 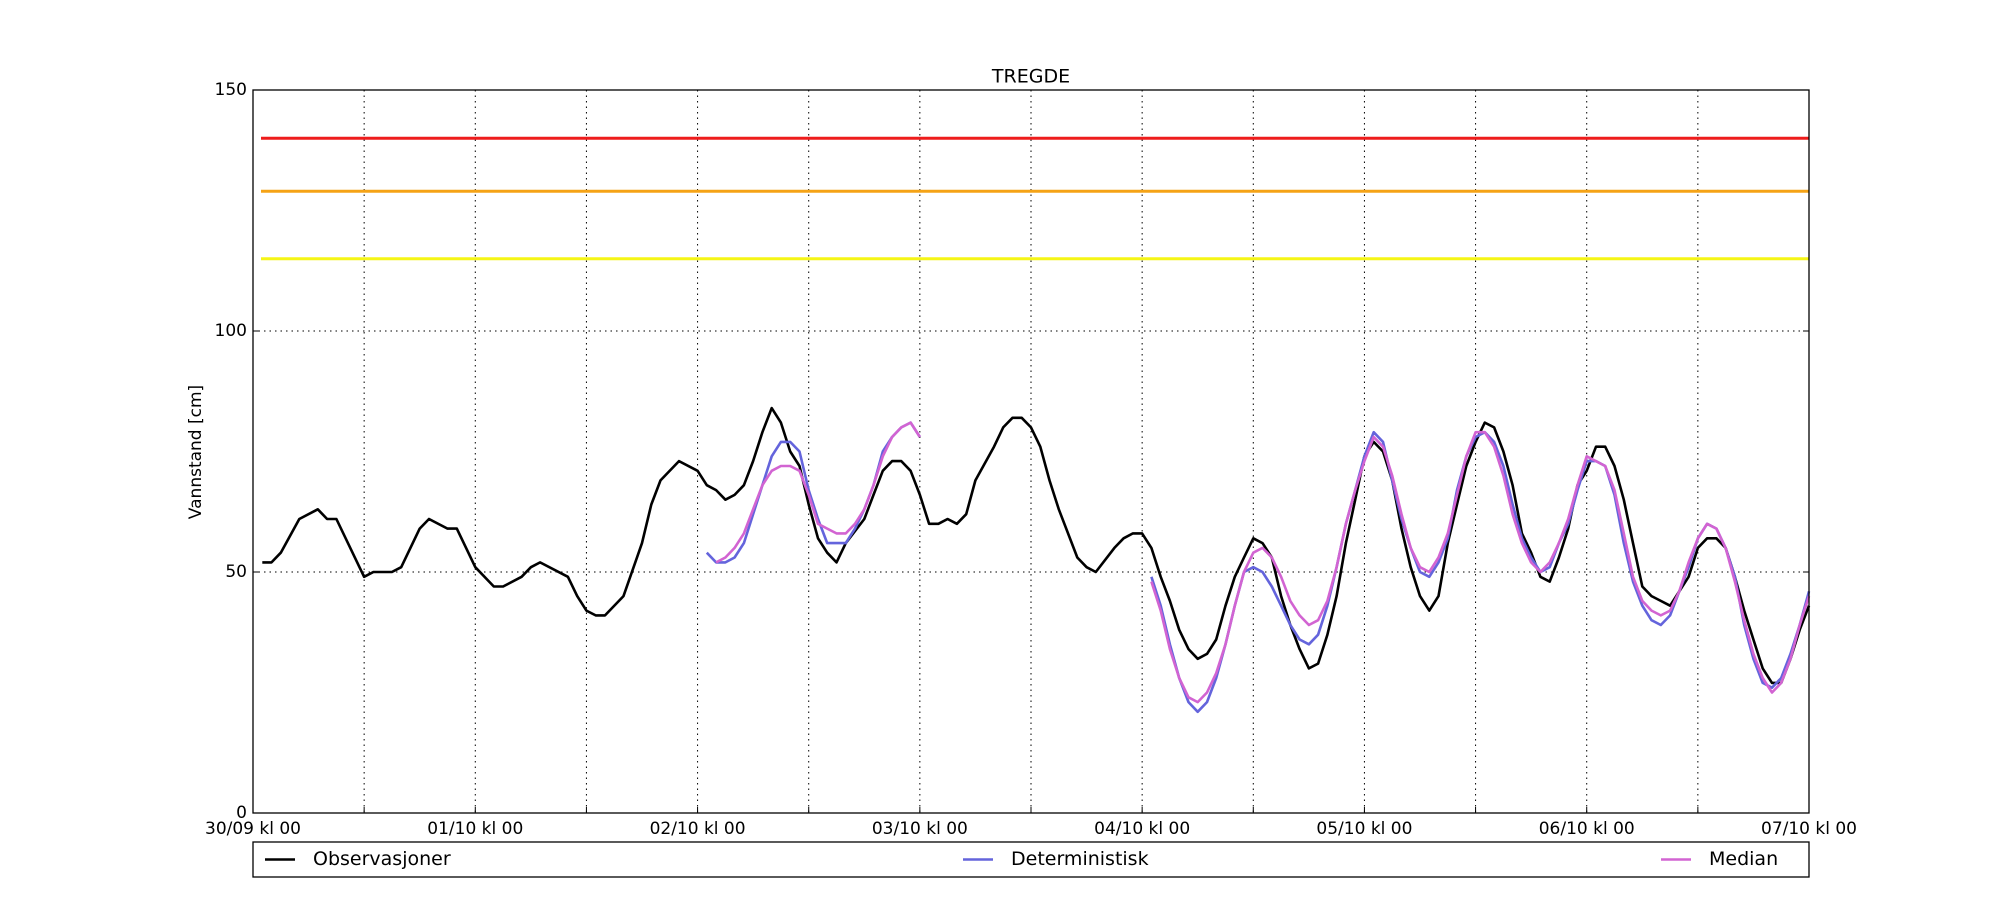 What do you see at coordinates (231, 331) in the screenshot?
I see `y-tick-label: 100` at bounding box center [231, 331].